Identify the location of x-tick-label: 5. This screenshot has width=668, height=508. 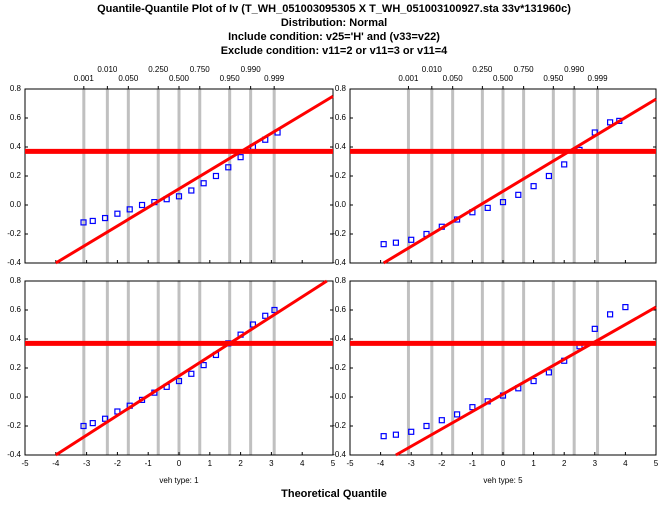
(333, 463).